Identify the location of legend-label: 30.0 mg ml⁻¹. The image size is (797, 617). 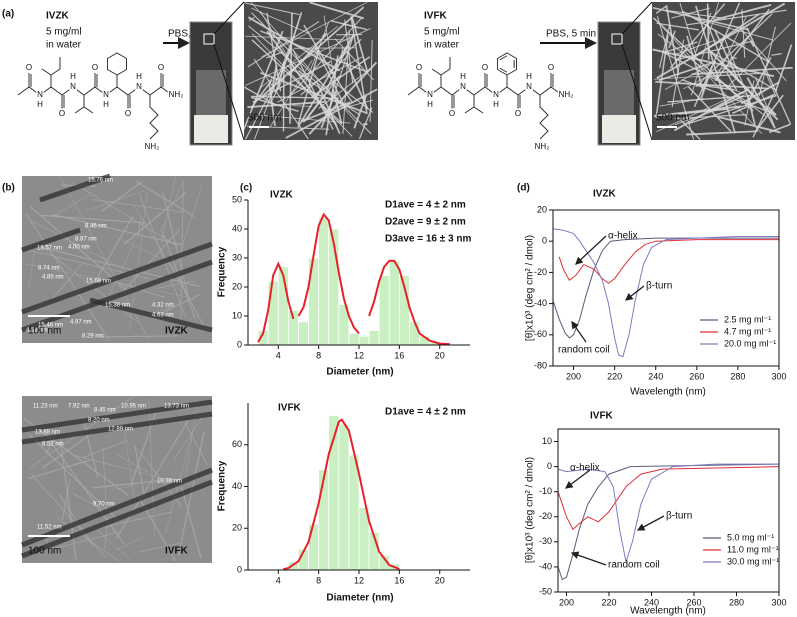
(753, 561).